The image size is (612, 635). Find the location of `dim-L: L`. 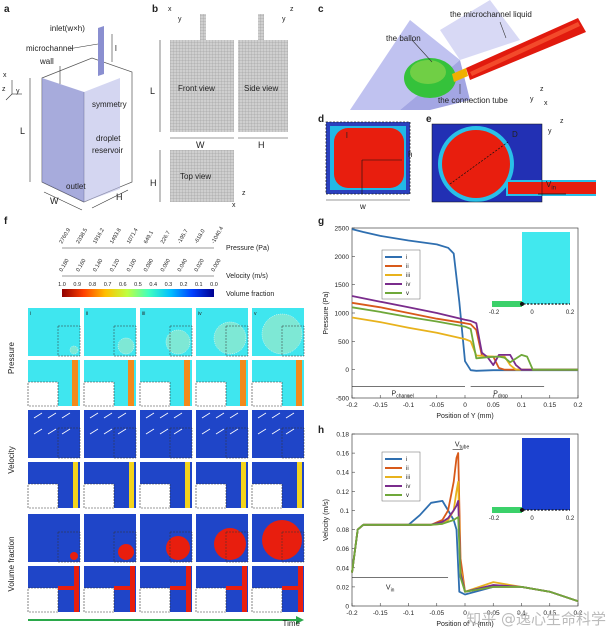

dim-L: L is located at coordinates (23, 131).